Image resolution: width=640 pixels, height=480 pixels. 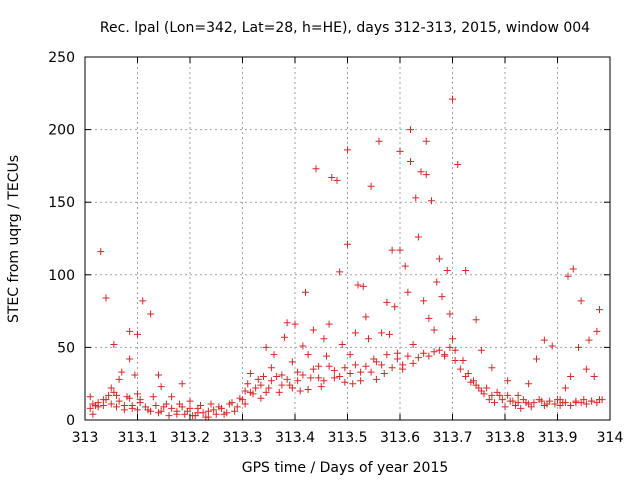 I want to click on y-tick-label: 50, so click(x=66, y=348).